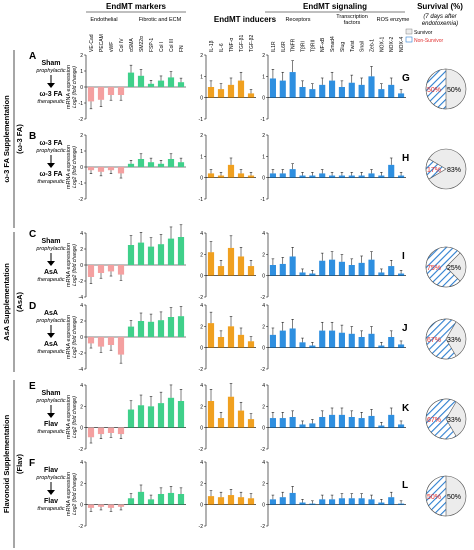 The width and height of the screenshot is (474, 550). What do you see at coordinates (252, 43) in the screenshot?
I see `gene-label-inducers-4: TGF-β2` at bounding box center [252, 43].